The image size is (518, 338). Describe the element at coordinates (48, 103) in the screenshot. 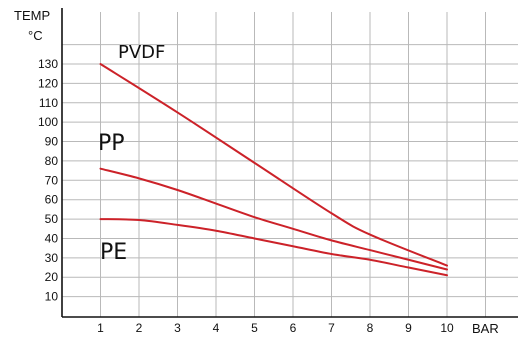

I see `y-tick-label: 110` at that location.